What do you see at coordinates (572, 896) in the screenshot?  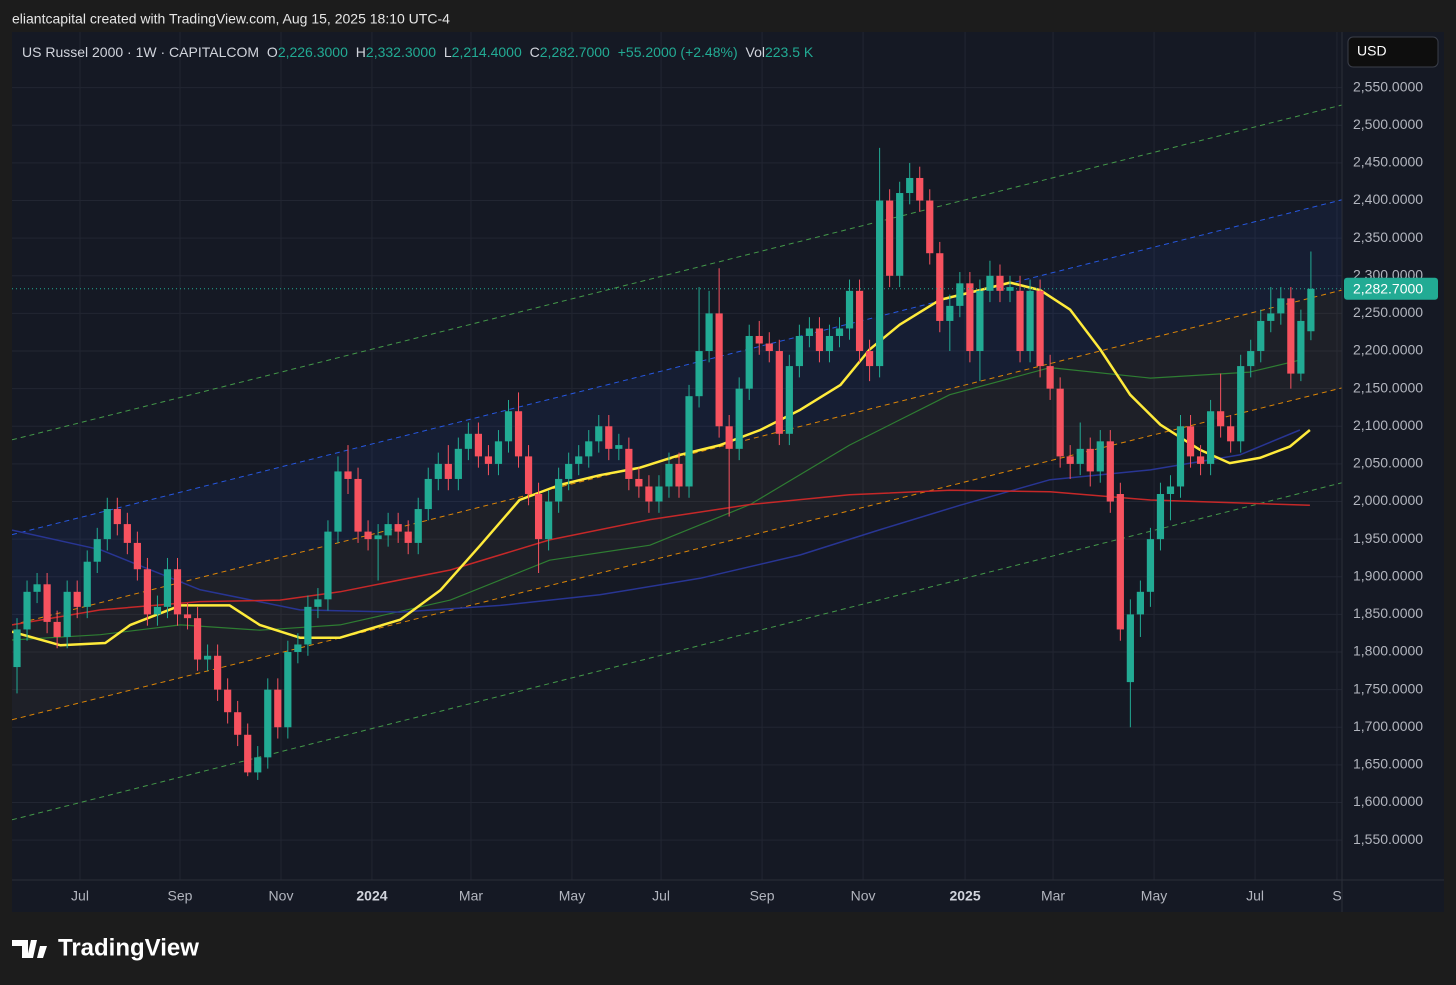 I see `x-tick-label: May` at bounding box center [572, 896].